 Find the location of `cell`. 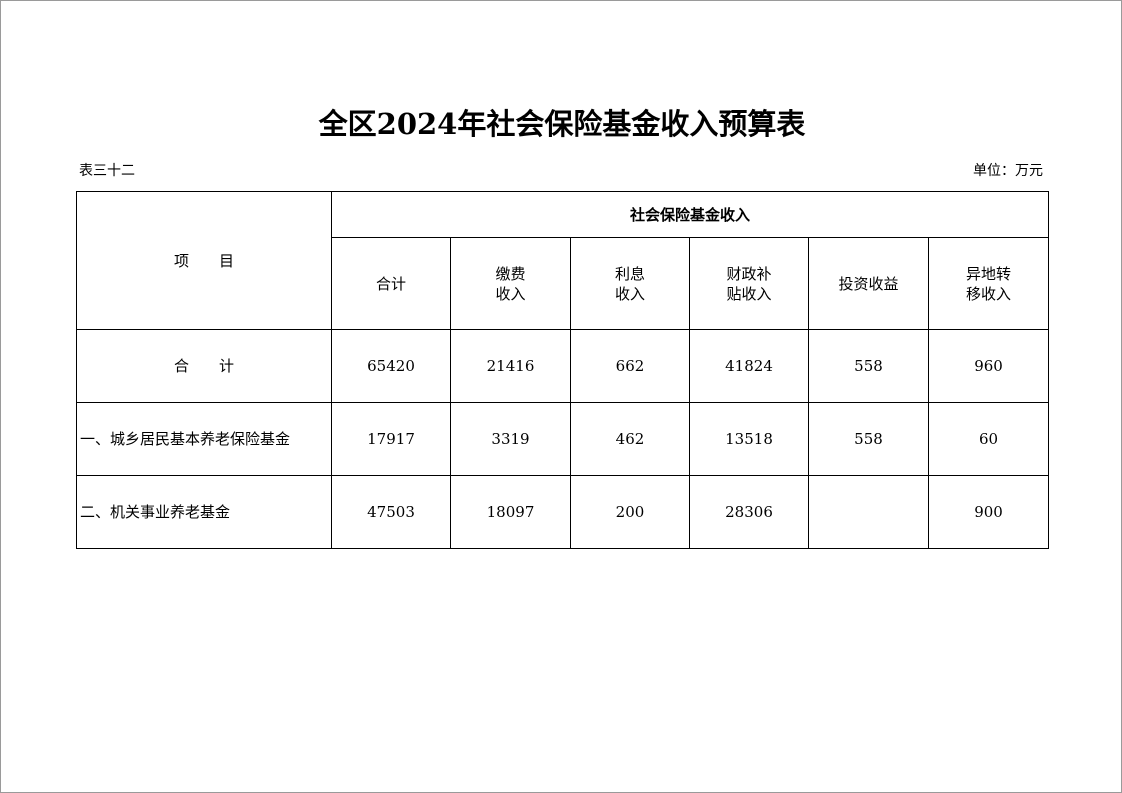

cell is located at coordinates (868, 512).